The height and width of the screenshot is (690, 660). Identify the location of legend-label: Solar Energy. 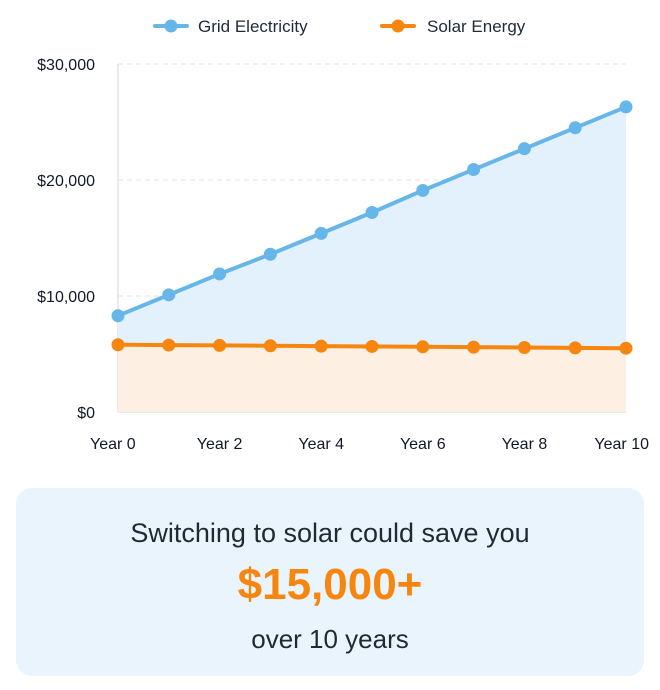
(476, 26).